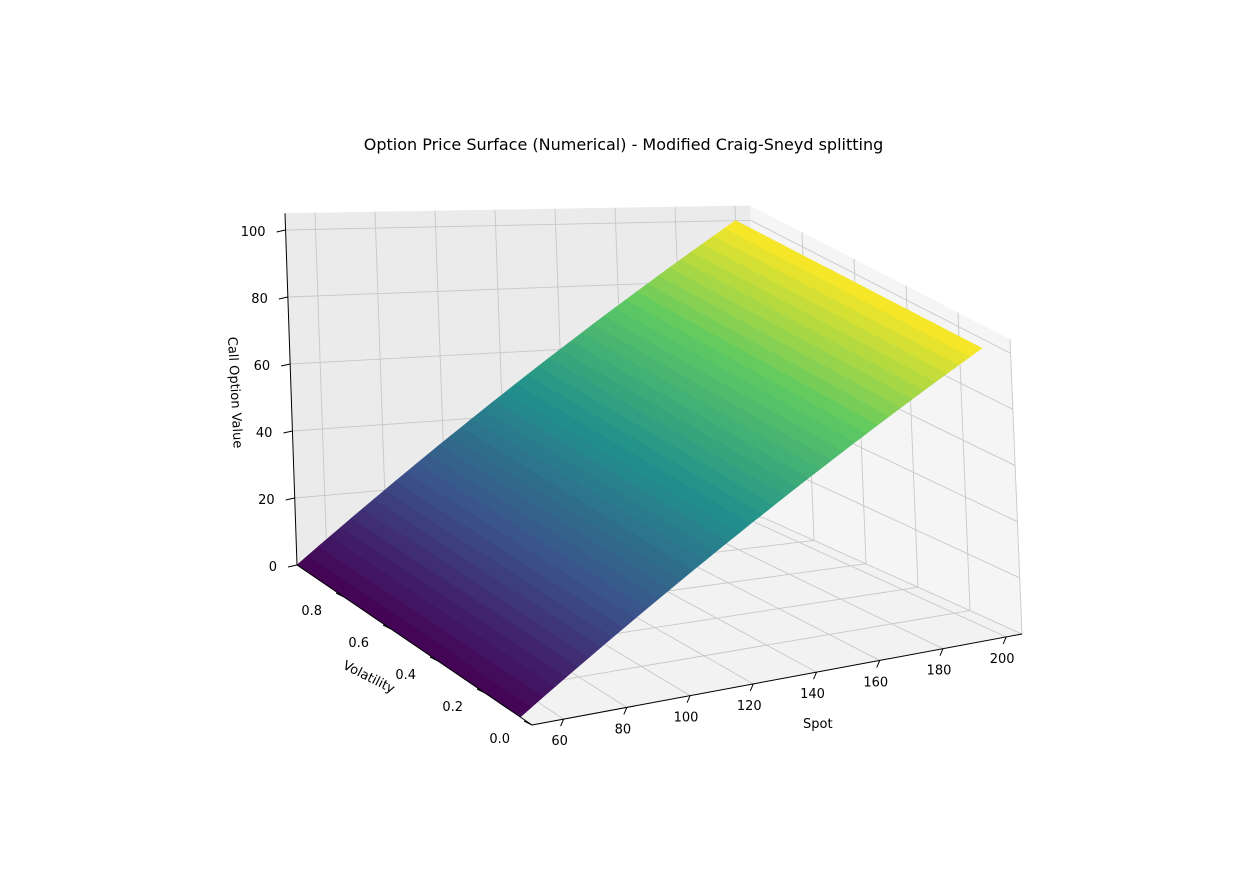 This screenshot has height=878, width=1247. I want to click on y-tick-label: 0.0, so click(499, 739).